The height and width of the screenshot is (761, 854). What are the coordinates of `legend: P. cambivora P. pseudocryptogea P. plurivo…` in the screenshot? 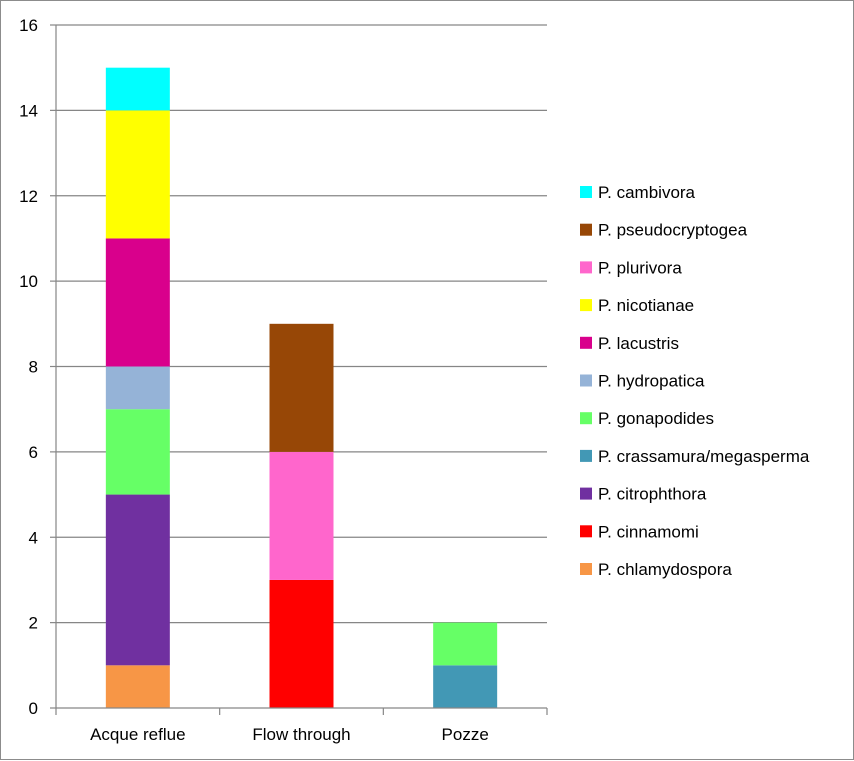 It's located at (695, 381).